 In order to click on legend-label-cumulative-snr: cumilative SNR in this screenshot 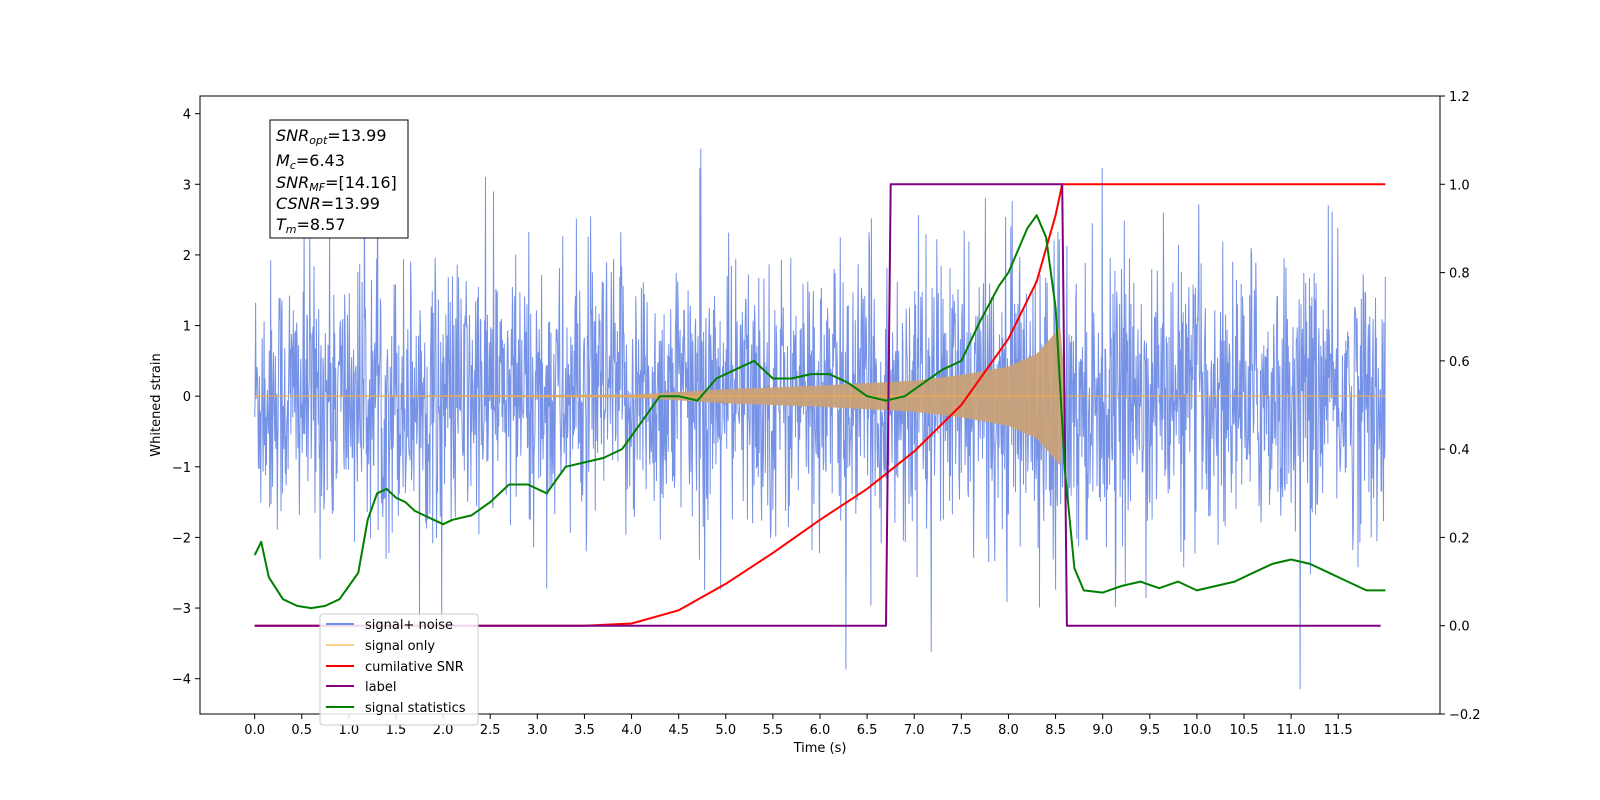, I will do `click(414, 667)`.